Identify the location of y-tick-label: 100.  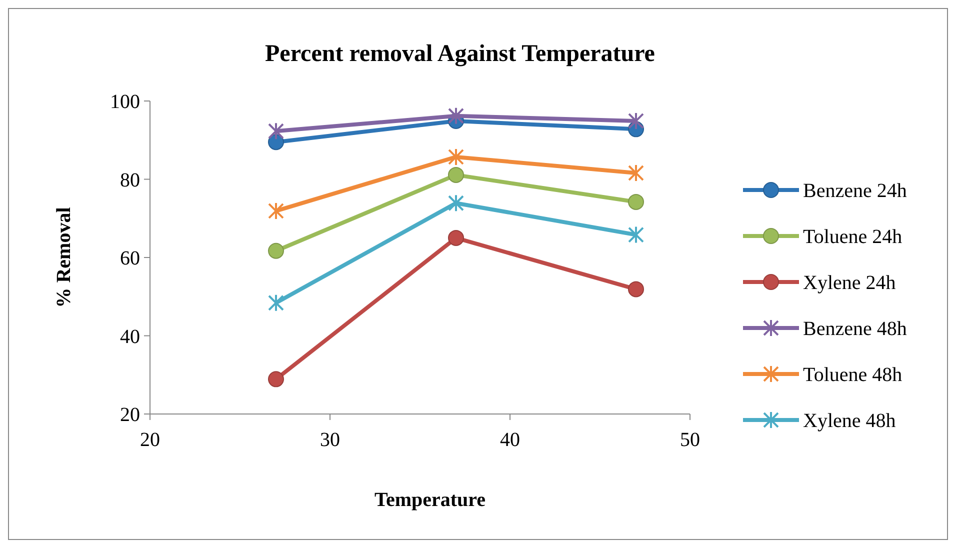
(125, 102).